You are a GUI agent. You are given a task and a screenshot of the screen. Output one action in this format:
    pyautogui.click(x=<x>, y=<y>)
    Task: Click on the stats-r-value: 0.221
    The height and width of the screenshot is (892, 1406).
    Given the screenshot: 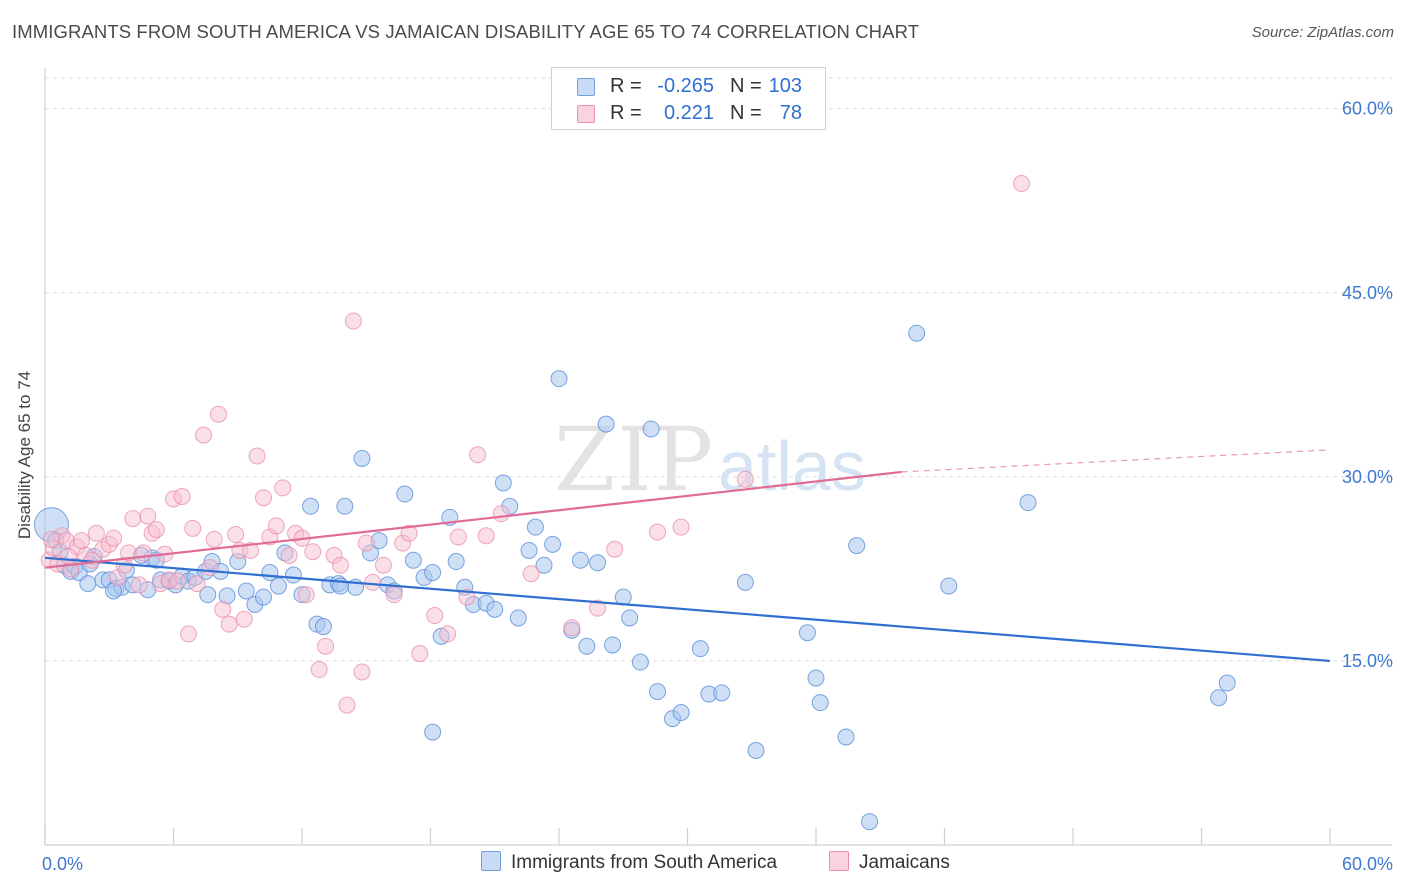 What is the action you would take?
    pyautogui.click(x=688, y=113)
    